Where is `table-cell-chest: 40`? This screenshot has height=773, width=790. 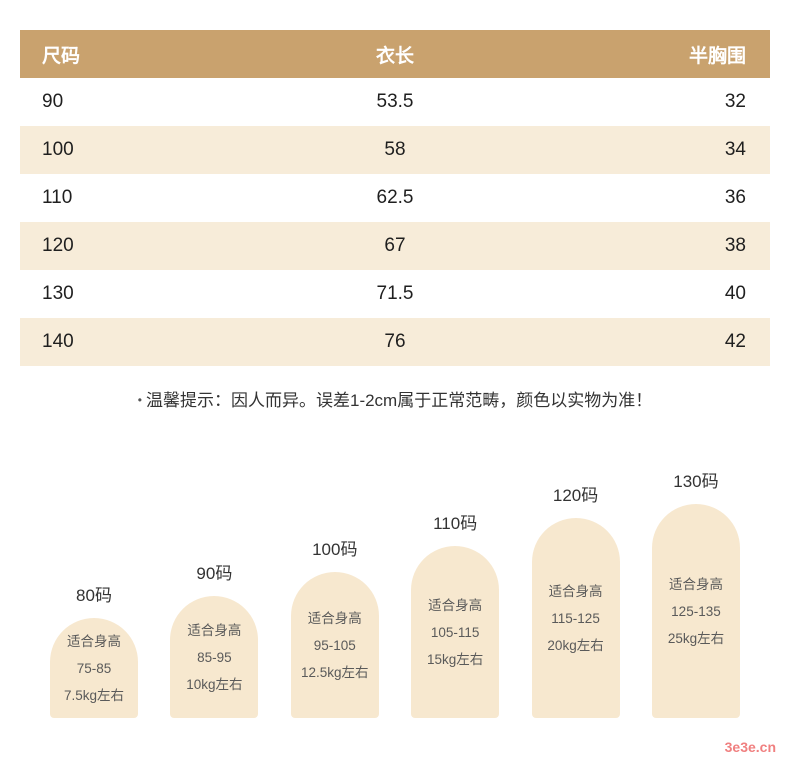 table-cell-chest: 40 is located at coordinates (735, 293).